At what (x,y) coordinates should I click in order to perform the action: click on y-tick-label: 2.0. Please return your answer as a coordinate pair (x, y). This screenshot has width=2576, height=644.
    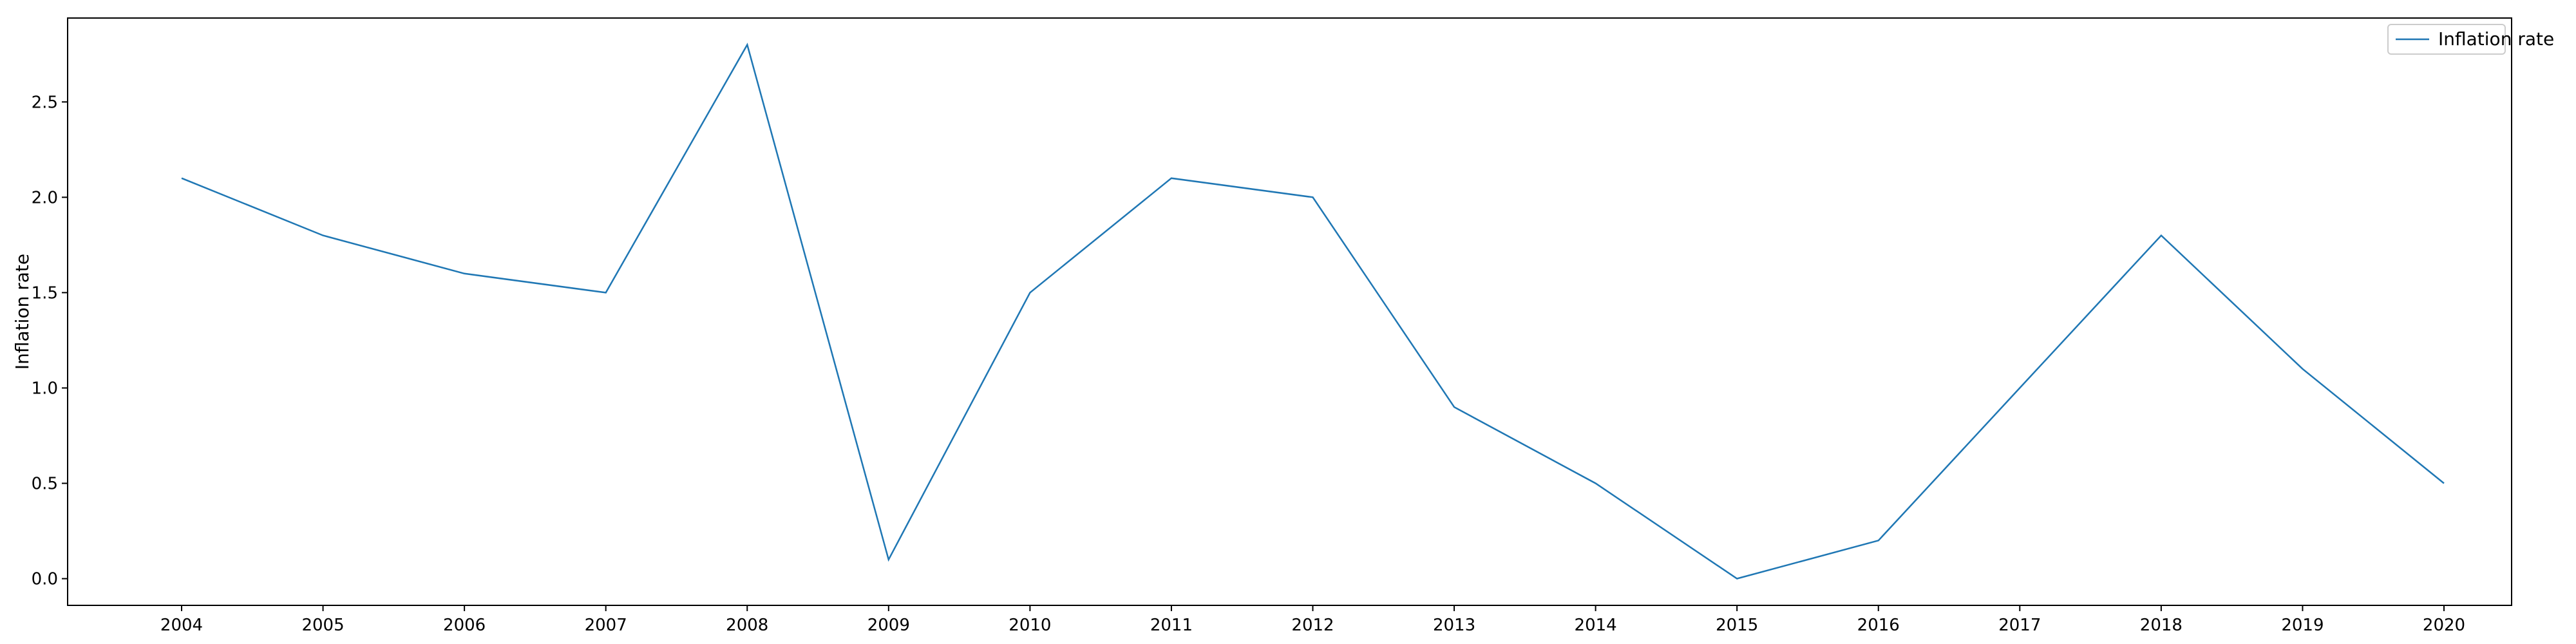
    Looking at the image, I should click on (45, 198).